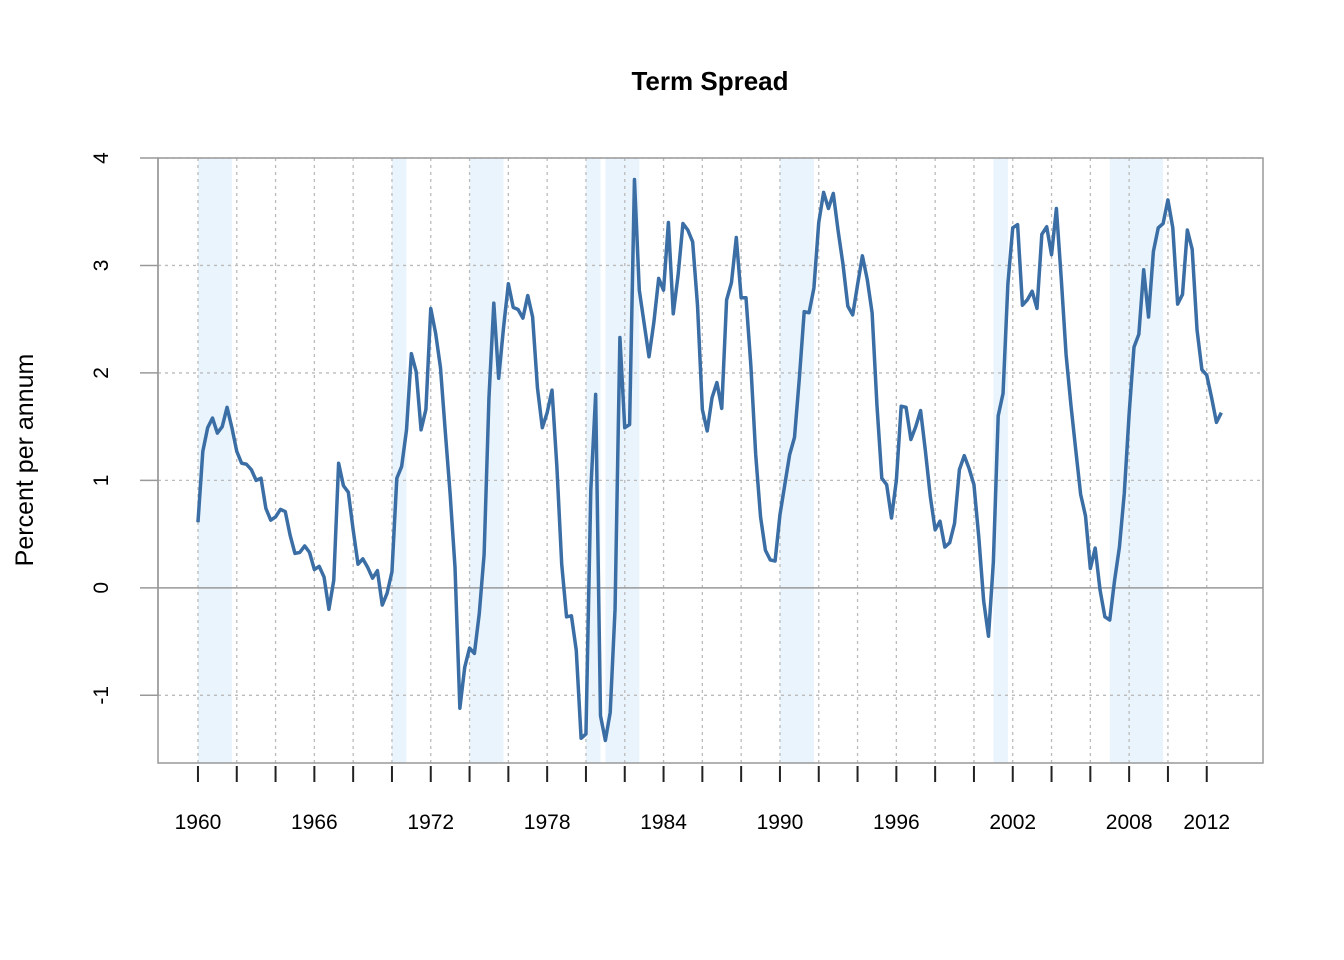 The height and width of the screenshot is (960, 1344). I want to click on y-tick-label: 2, so click(101, 373).